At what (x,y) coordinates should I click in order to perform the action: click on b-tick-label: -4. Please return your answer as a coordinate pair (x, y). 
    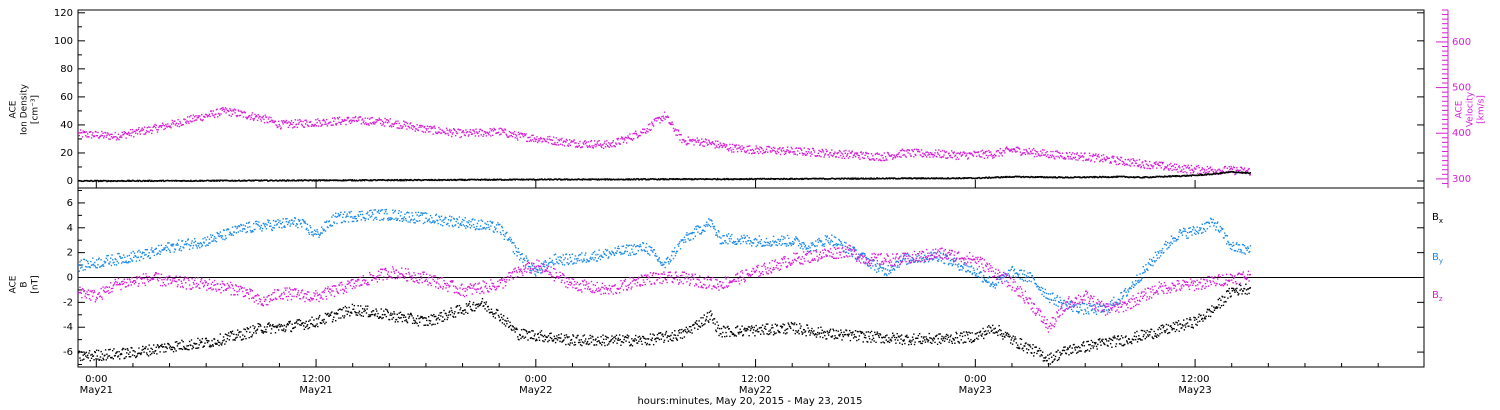
    Looking at the image, I should click on (68, 327).